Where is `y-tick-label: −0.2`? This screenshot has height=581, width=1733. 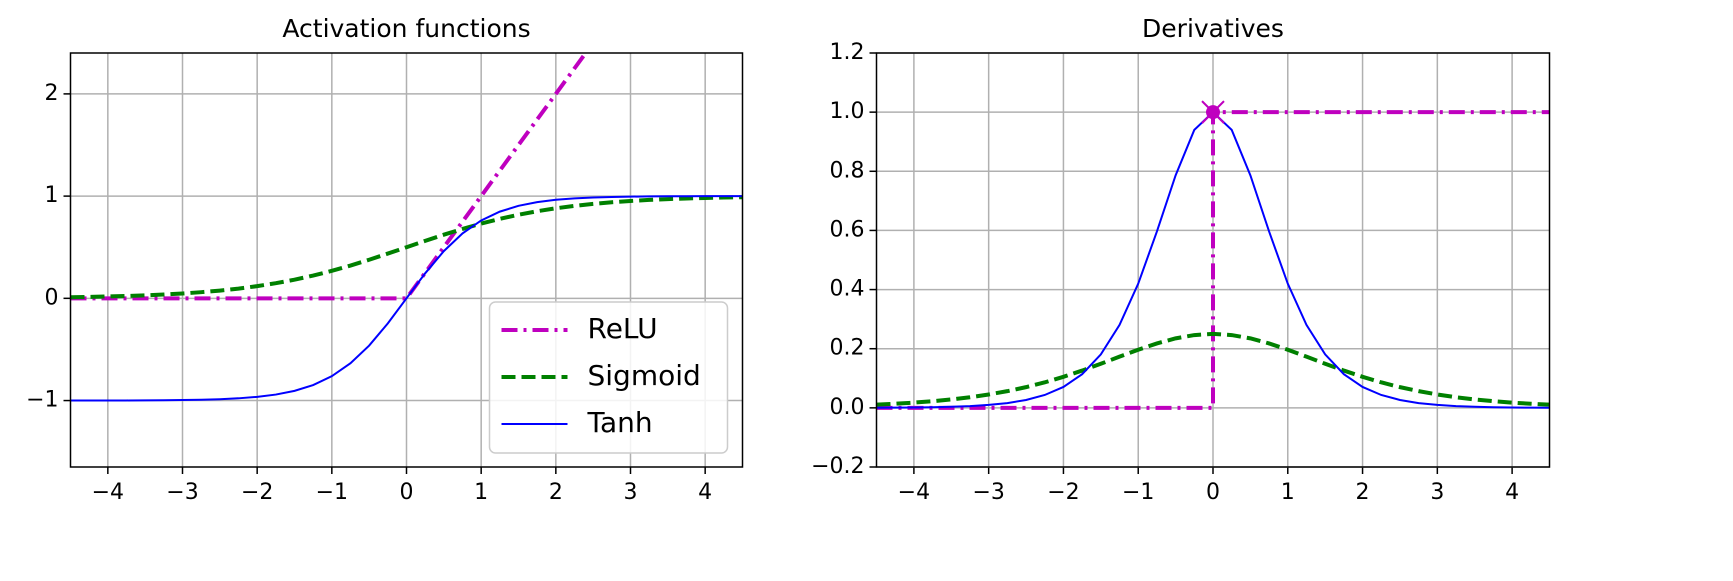 y-tick-label: −0.2 is located at coordinates (837, 466).